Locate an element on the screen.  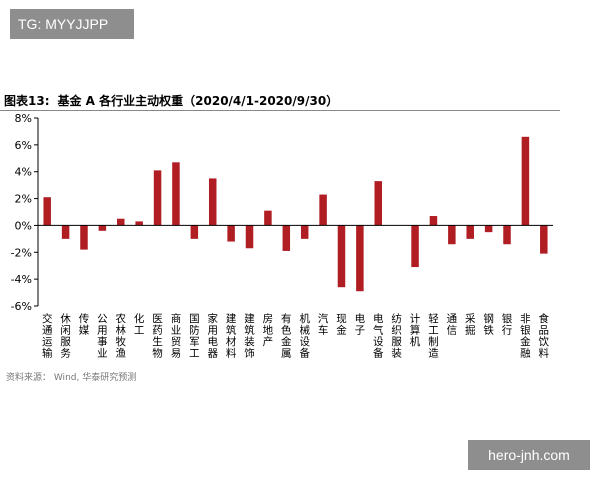
y-tick-label: 6% is located at coordinates (23, 145).